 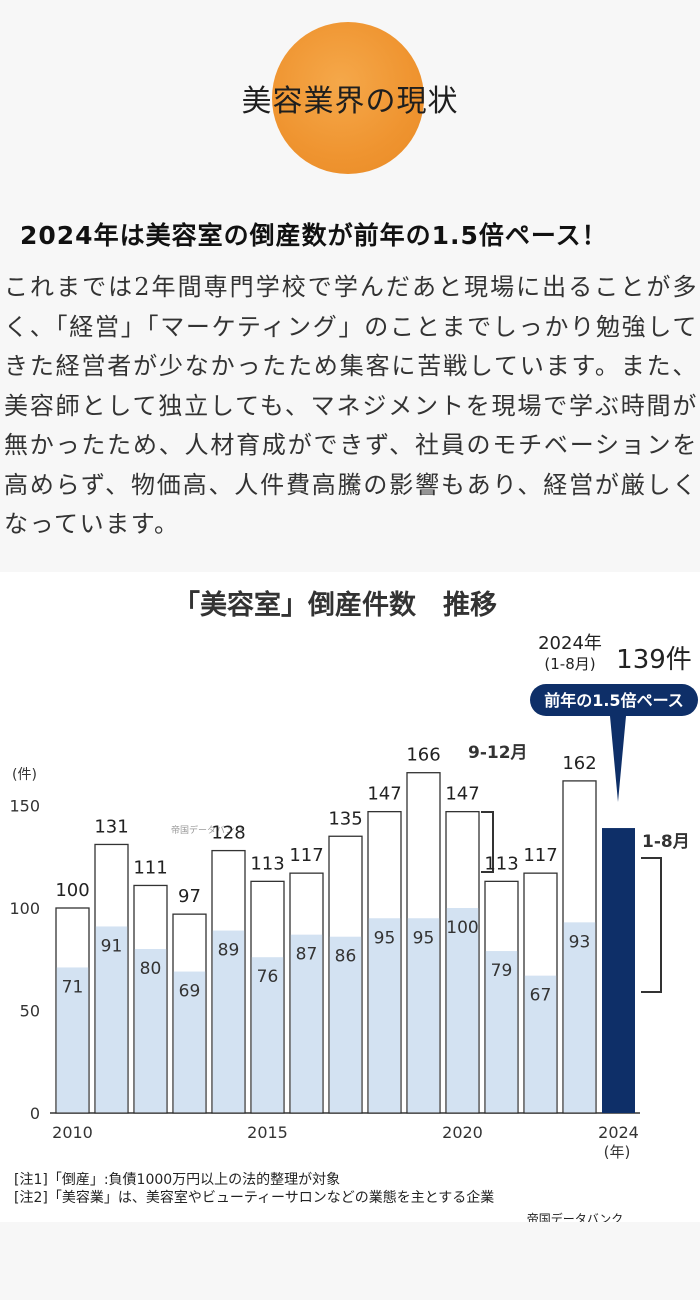 What do you see at coordinates (617, 1152) in the screenshot?
I see `x-axis-unit: (年)` at bounding box center [617, 1152].